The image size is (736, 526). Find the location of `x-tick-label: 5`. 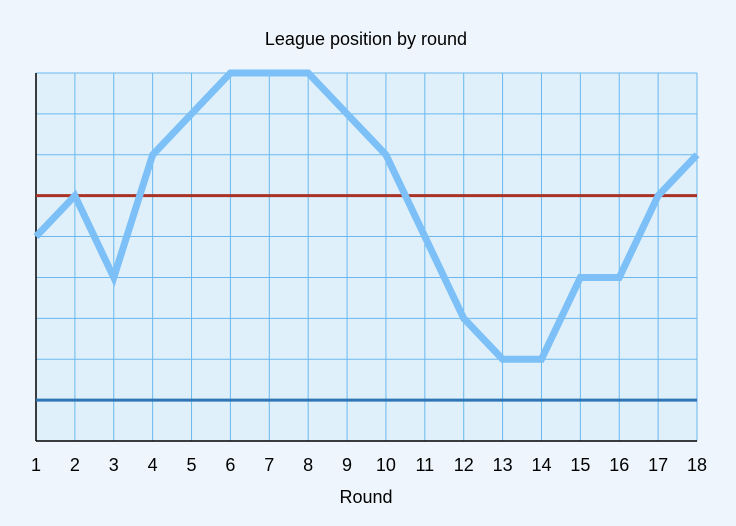

x-tick-label: 5 is located at coordinates (192, 465).